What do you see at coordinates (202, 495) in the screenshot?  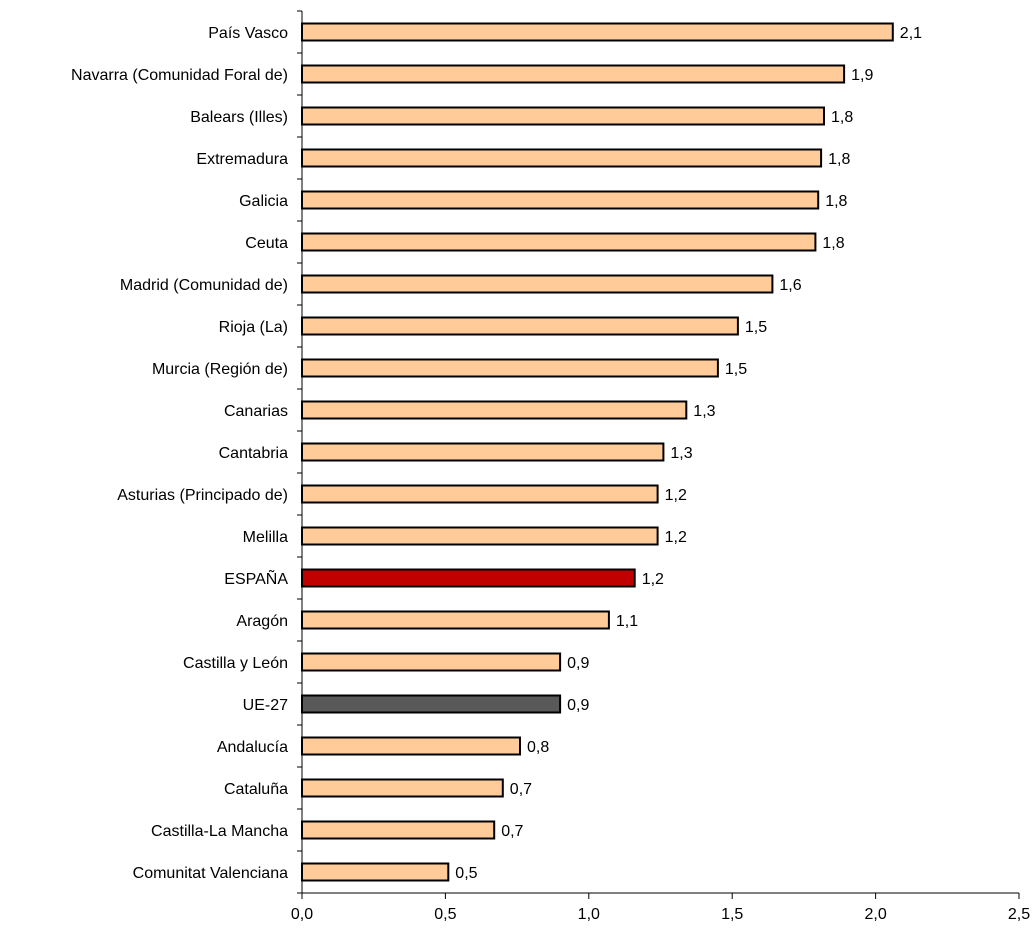 I see `category-label: Asturias (Principado de)` at bounding box center [202, 495].